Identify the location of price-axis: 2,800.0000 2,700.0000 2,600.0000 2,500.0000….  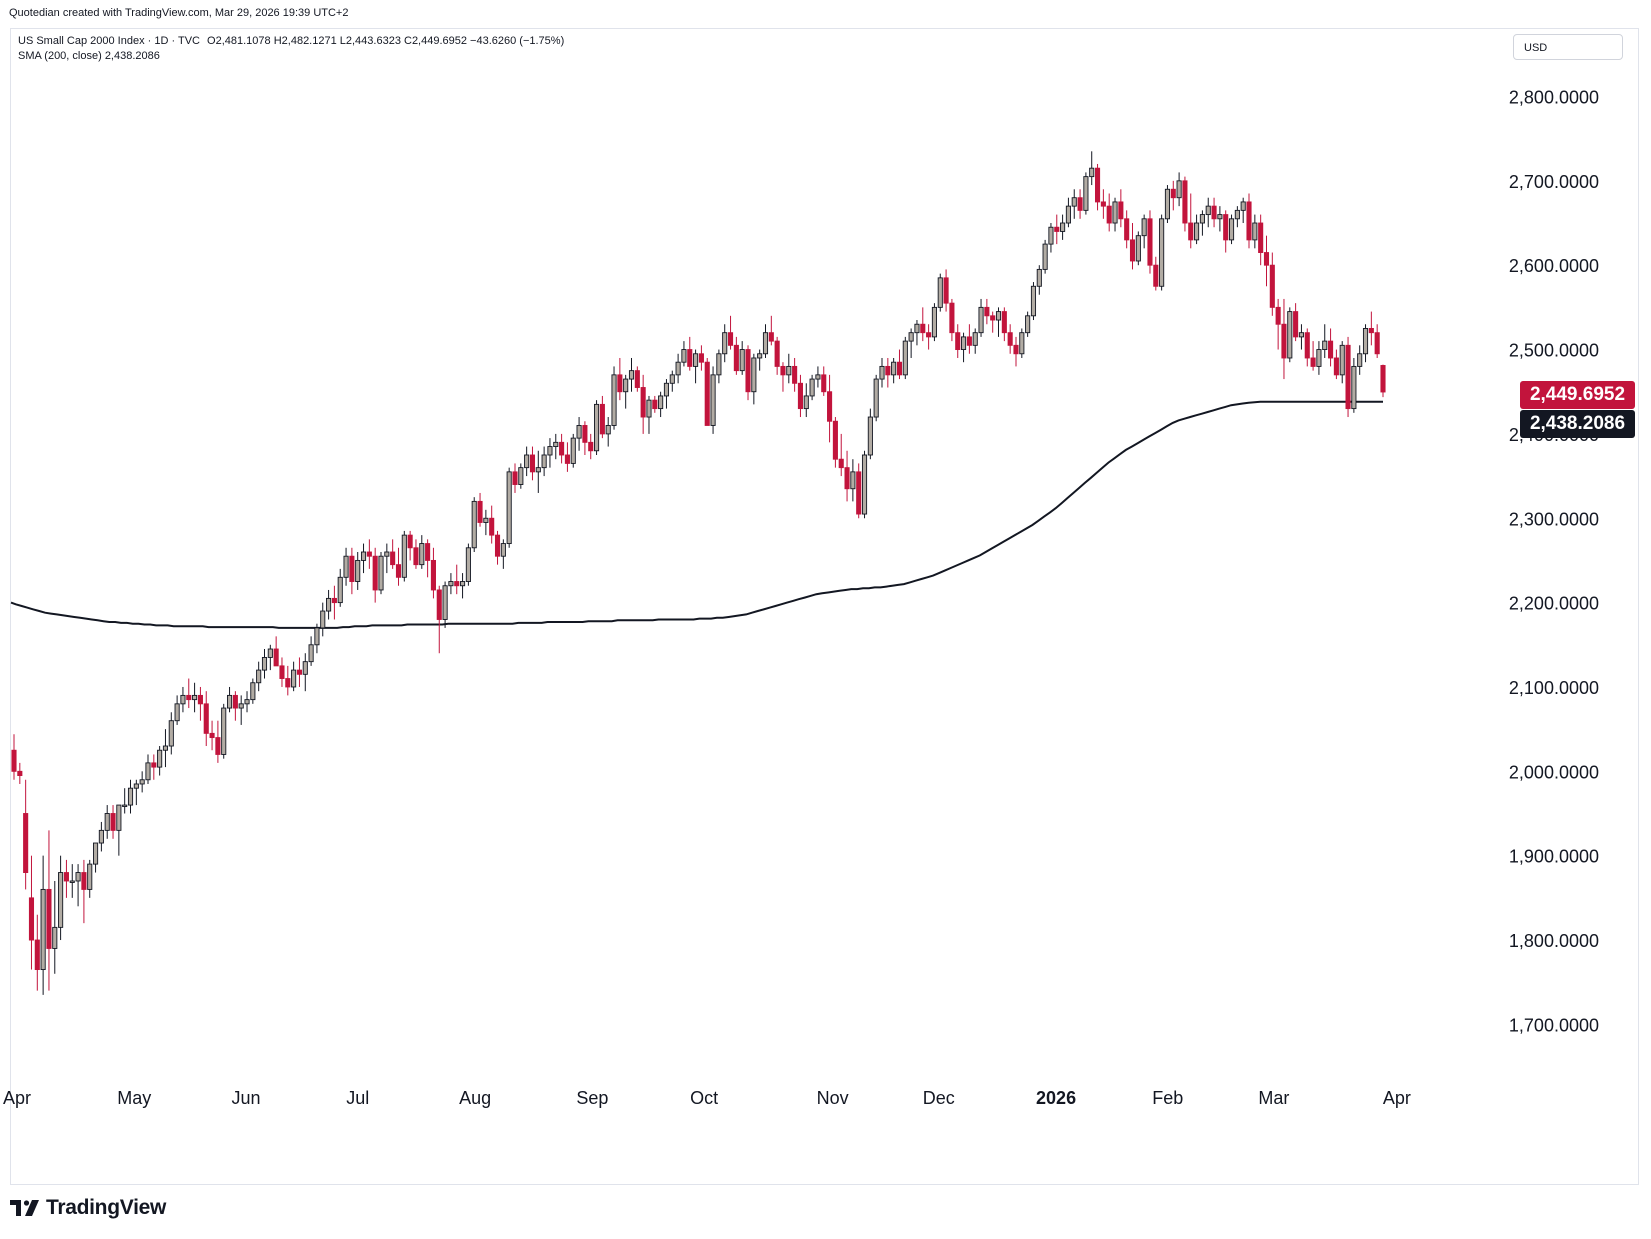
(1554, 561).